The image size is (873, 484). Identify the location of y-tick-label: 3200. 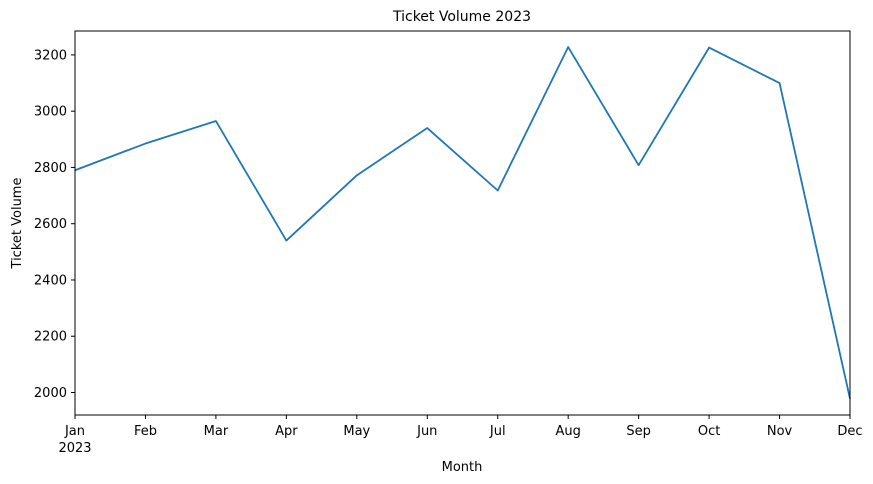
(50, 55).